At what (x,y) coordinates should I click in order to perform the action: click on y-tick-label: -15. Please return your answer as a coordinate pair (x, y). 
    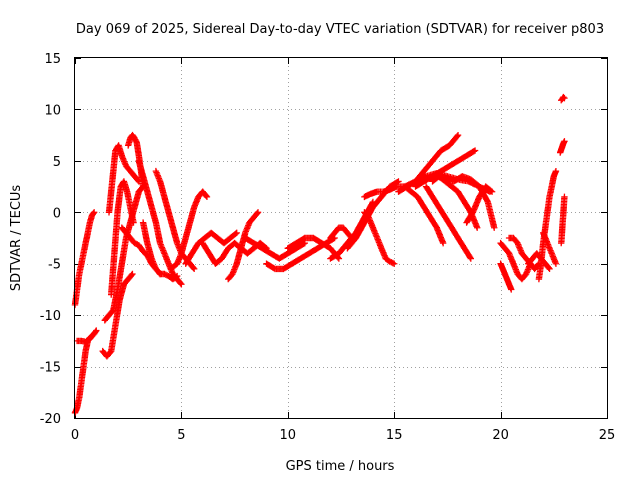
    Looking at the image, I should click on (50, 368).